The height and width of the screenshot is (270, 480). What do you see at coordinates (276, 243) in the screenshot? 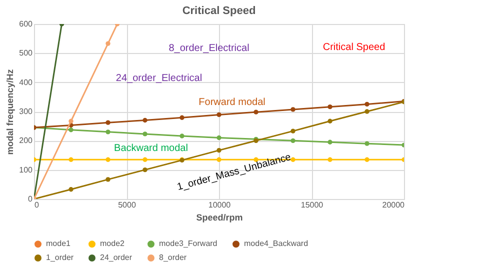
I see `legend-label: mode4_Backward` at bounding box center [276, 243].